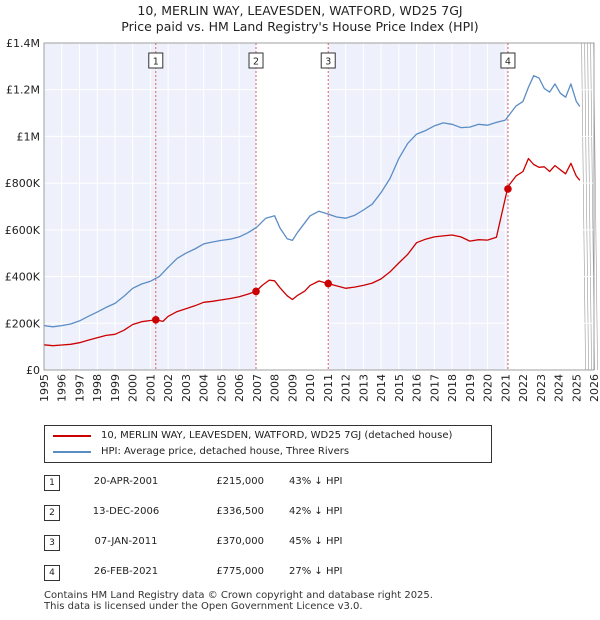  What do you see at coordinates (186, 388) in the screenshot?
I see `x-tick-label: 2003` at bounding box center [186, 388].